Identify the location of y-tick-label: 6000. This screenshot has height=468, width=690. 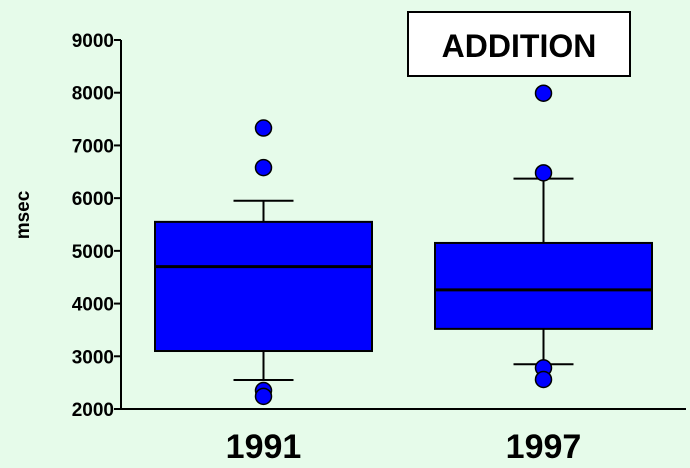
(93, 199).